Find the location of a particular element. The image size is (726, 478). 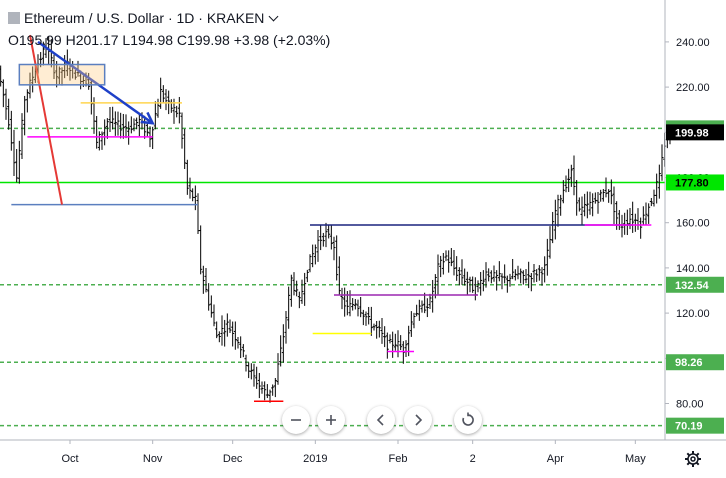

settings-button is located at coordinates (693, 459).